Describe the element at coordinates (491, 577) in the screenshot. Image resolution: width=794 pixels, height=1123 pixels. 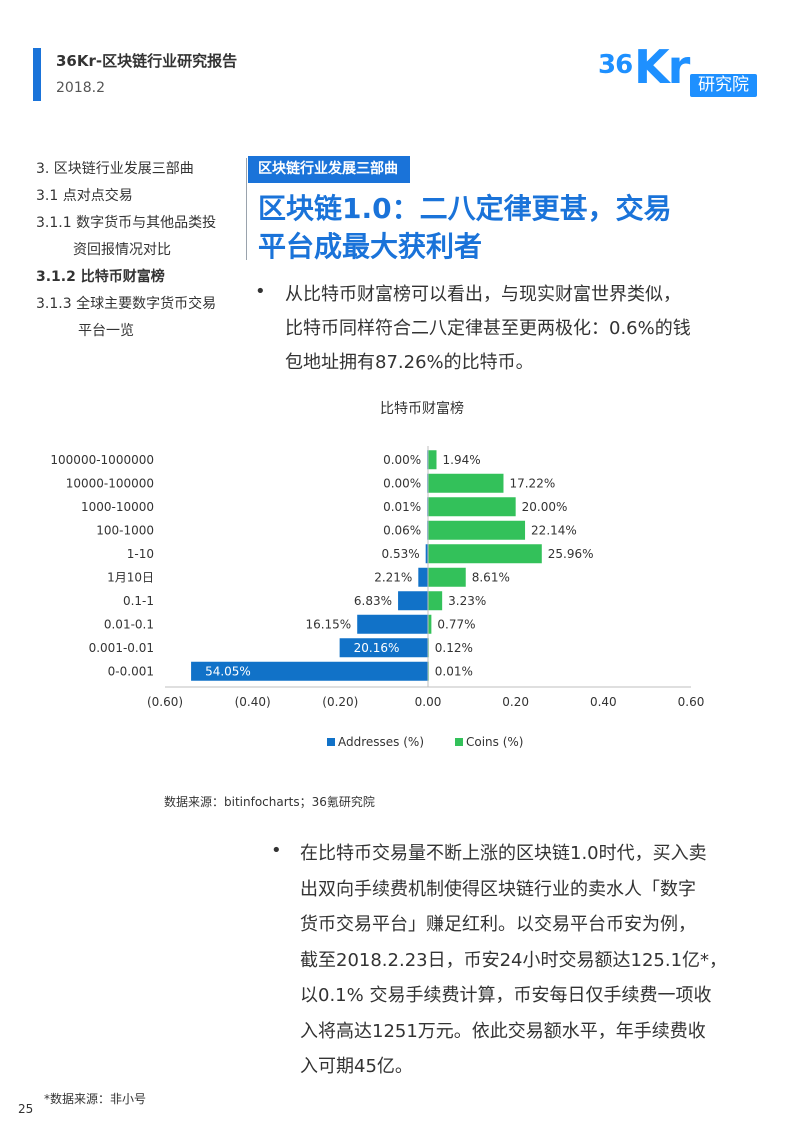
I see `coins-data-label: 8.61%` at that location.